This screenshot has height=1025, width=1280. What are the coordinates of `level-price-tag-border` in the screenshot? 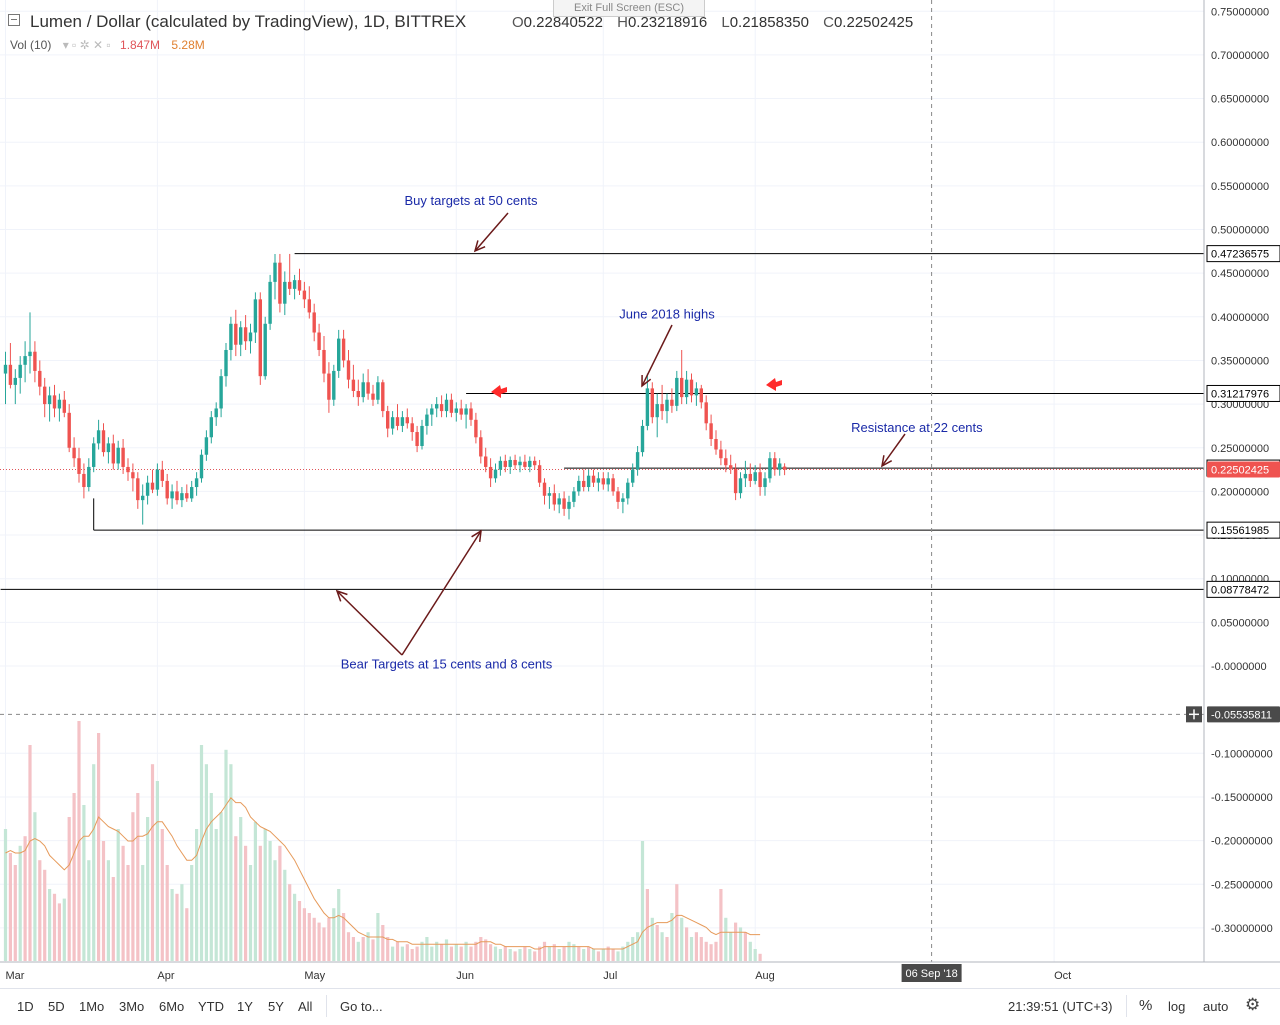 It's located at (1243, 589).